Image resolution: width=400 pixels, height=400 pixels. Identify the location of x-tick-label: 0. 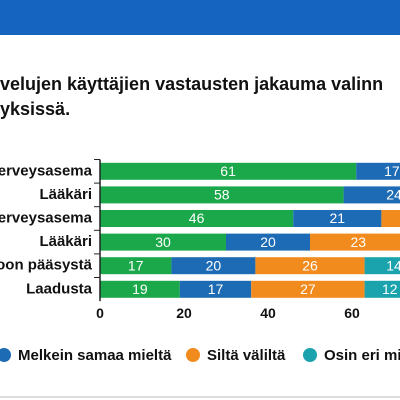
(100, 313).